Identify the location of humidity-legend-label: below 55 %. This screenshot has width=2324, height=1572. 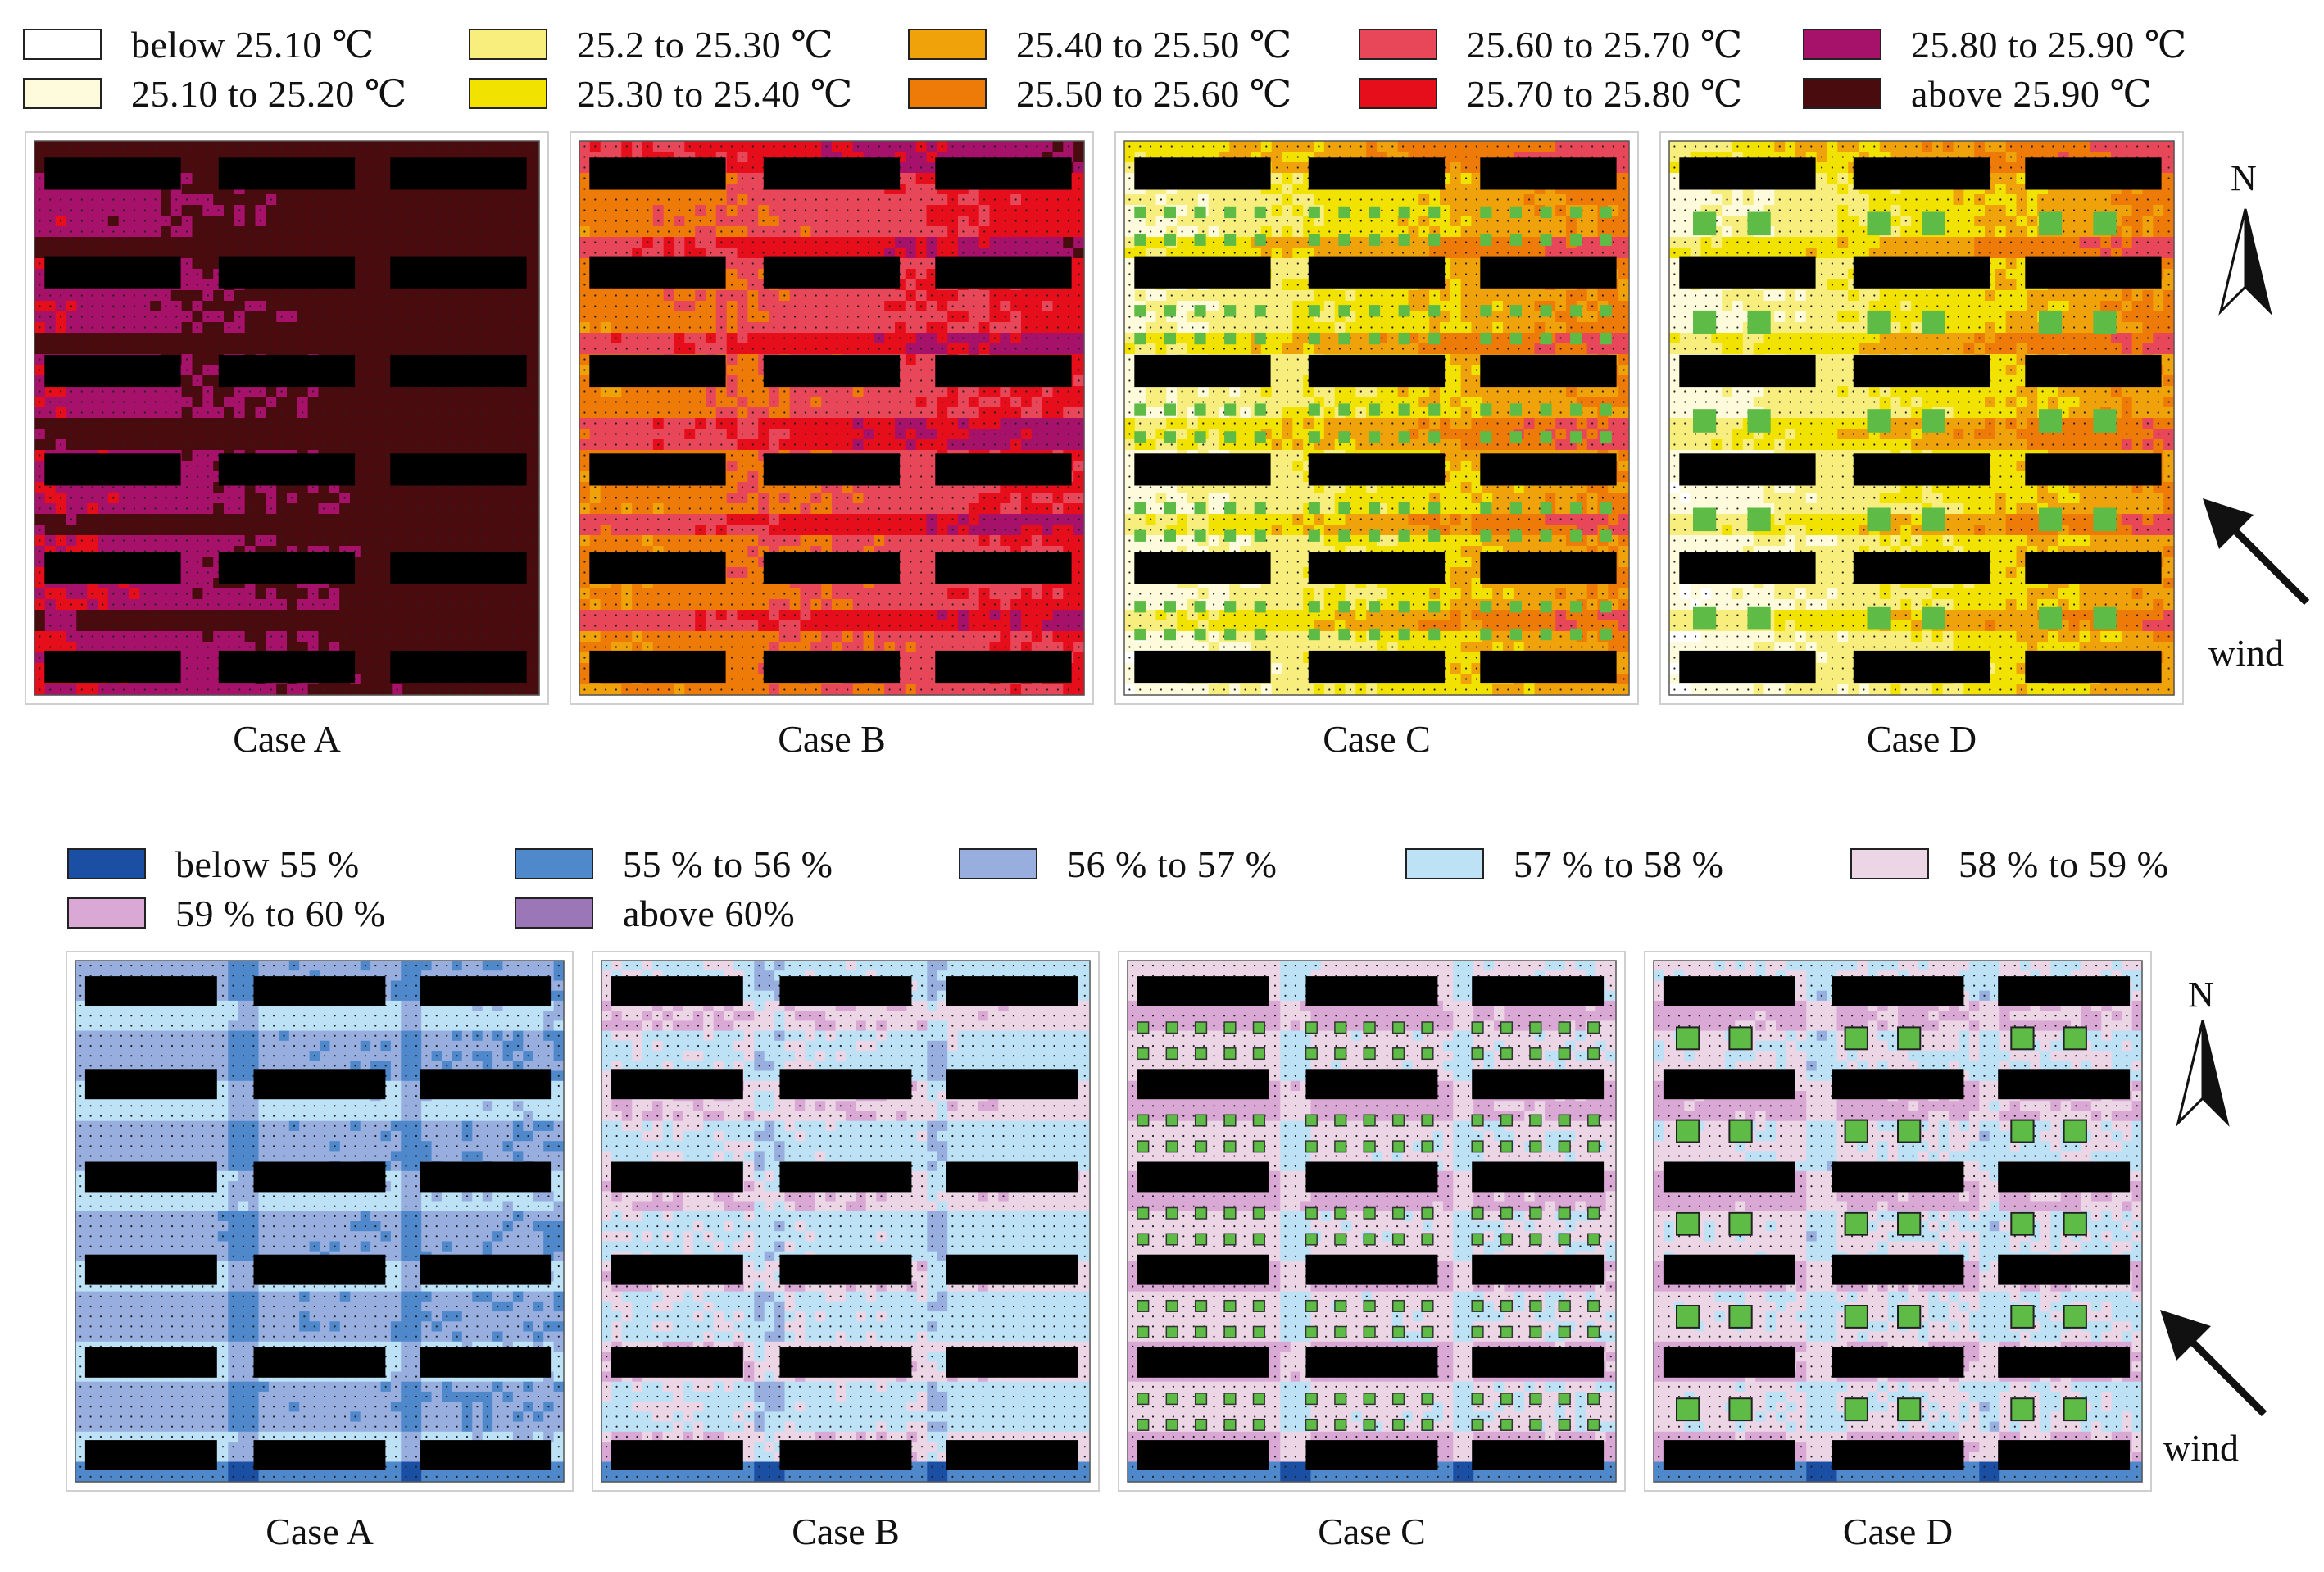
(267, 864).